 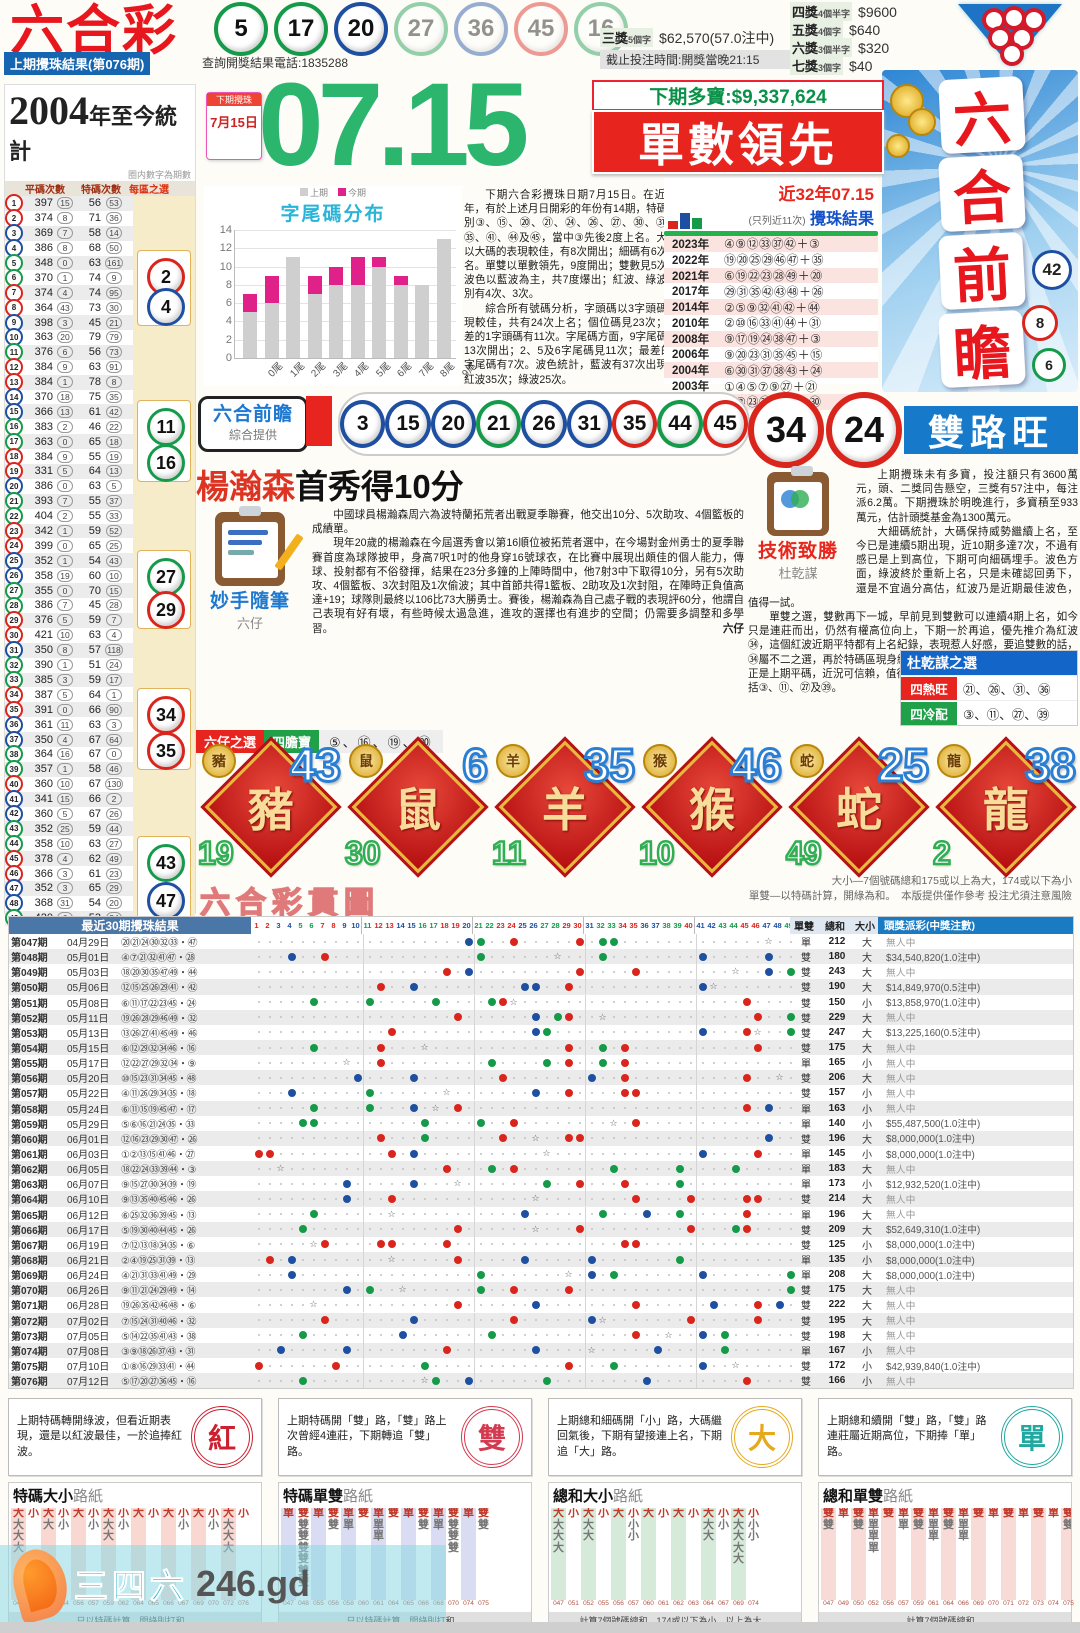 I want to click on chart-ytick: 2, so click(x=228, y=339).